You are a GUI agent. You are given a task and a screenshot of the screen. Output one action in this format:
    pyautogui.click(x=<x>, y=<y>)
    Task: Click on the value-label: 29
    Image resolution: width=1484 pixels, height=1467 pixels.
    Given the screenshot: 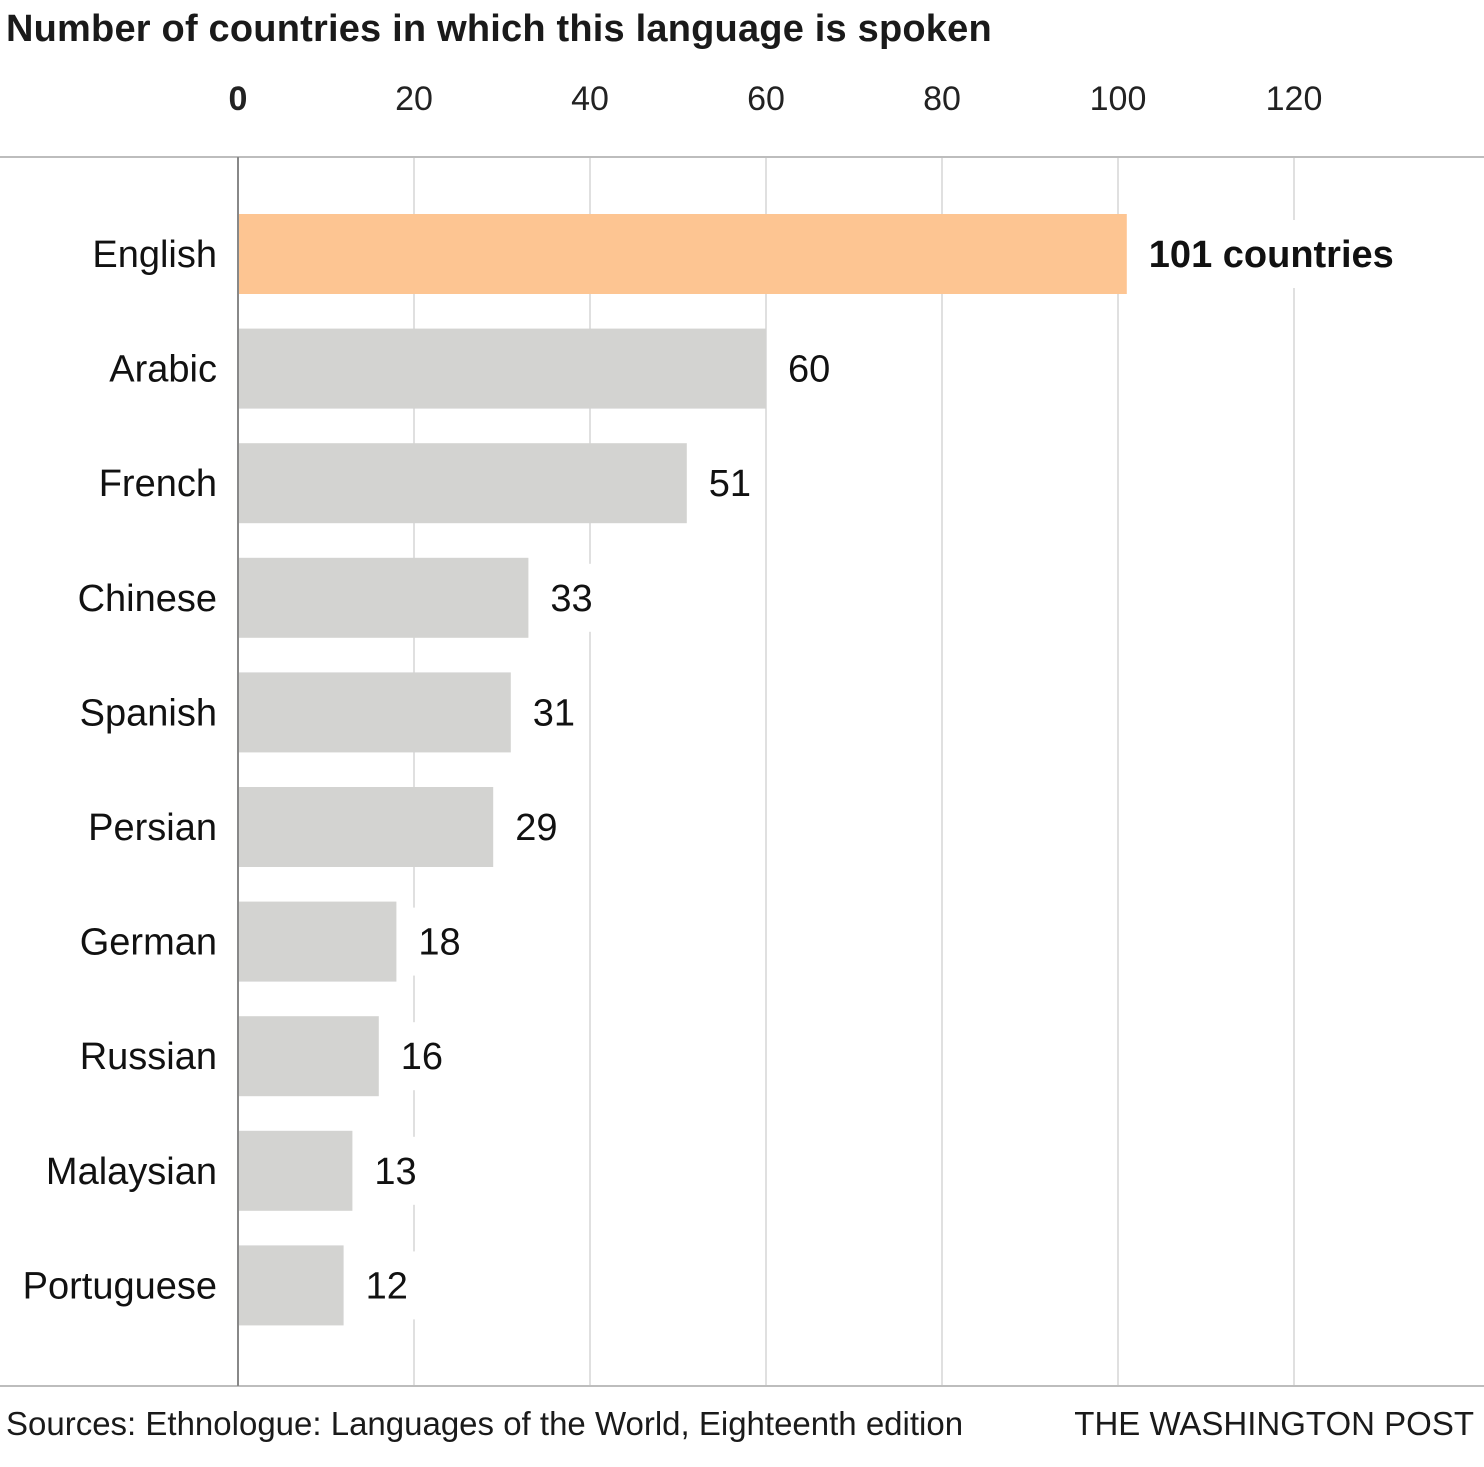 What is the action you would take?
    pyautogui.click(x=536, y=828)
    